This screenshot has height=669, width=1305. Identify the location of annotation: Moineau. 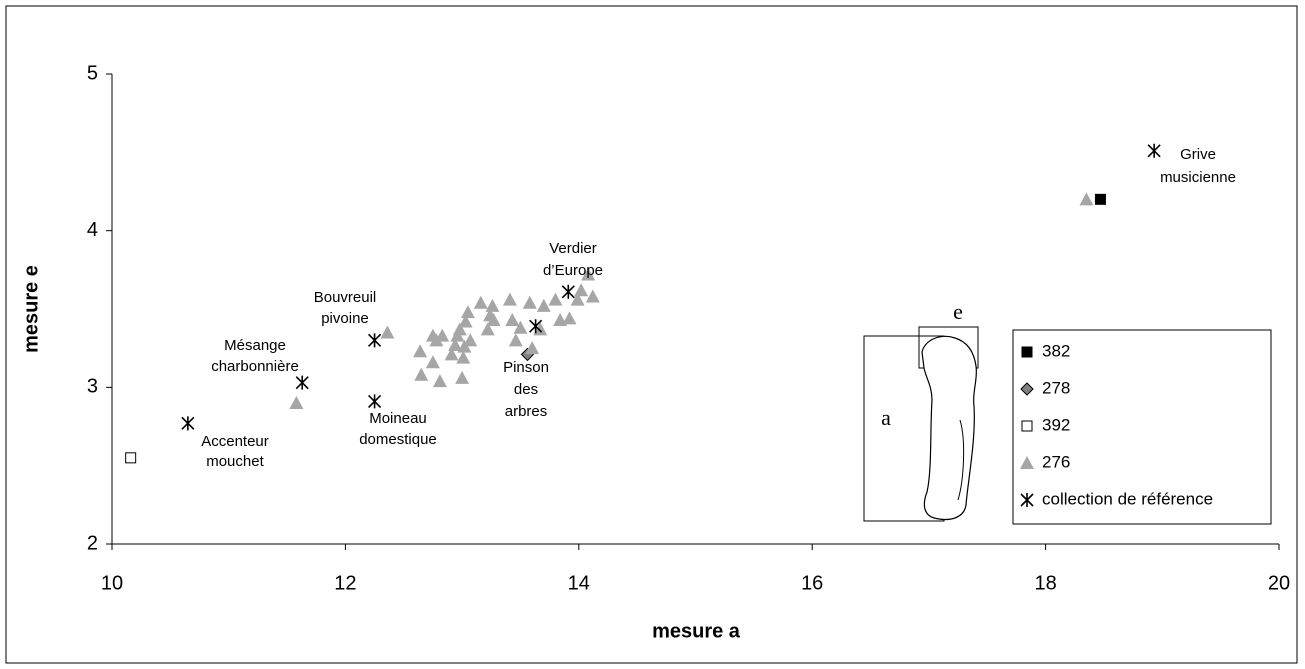
(398, 418).